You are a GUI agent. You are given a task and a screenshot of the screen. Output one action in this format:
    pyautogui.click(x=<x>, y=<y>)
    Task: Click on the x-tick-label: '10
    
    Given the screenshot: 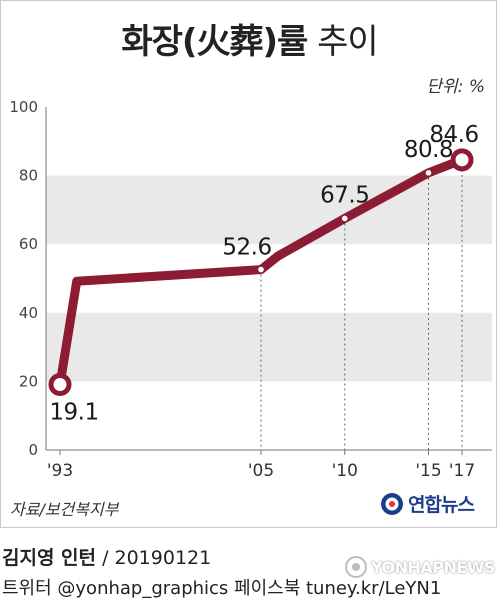 What is the action you would take?
    pyautogui.click(x=345, y=471)
    